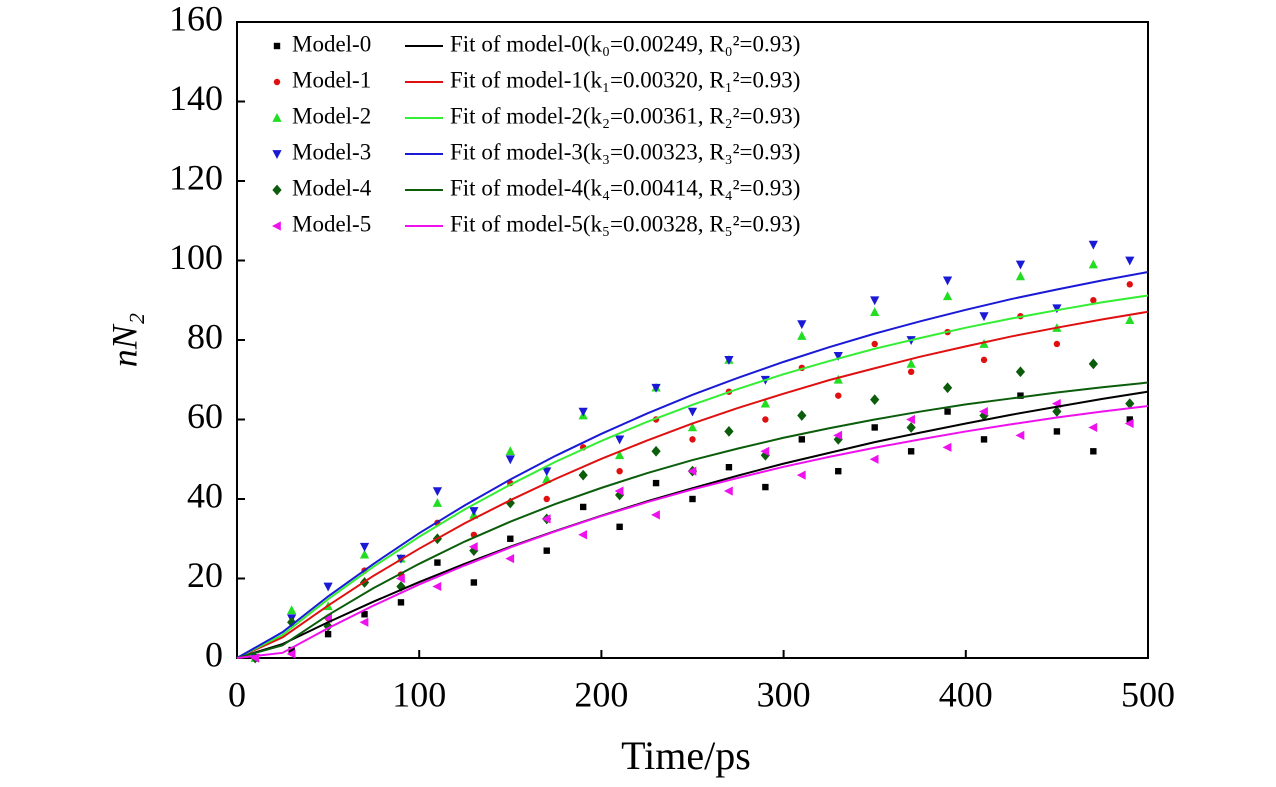 This screenshot has width=1276, height=787. What do you see at coordinates (332, 187) in the screenshot?
I see `legend-label: Model-4` at bounding box center [332, 187].